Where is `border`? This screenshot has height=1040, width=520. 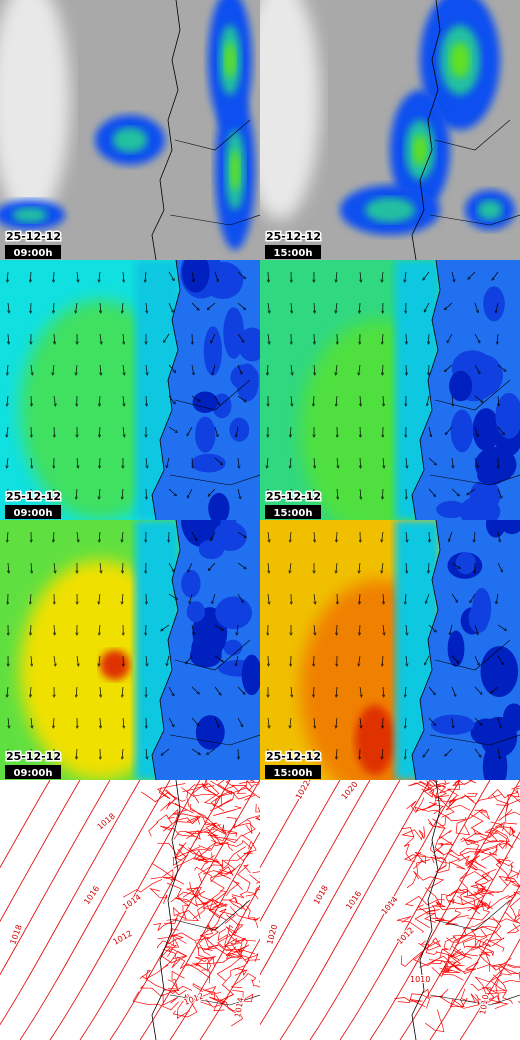
border is located at coordinates (474, 952).